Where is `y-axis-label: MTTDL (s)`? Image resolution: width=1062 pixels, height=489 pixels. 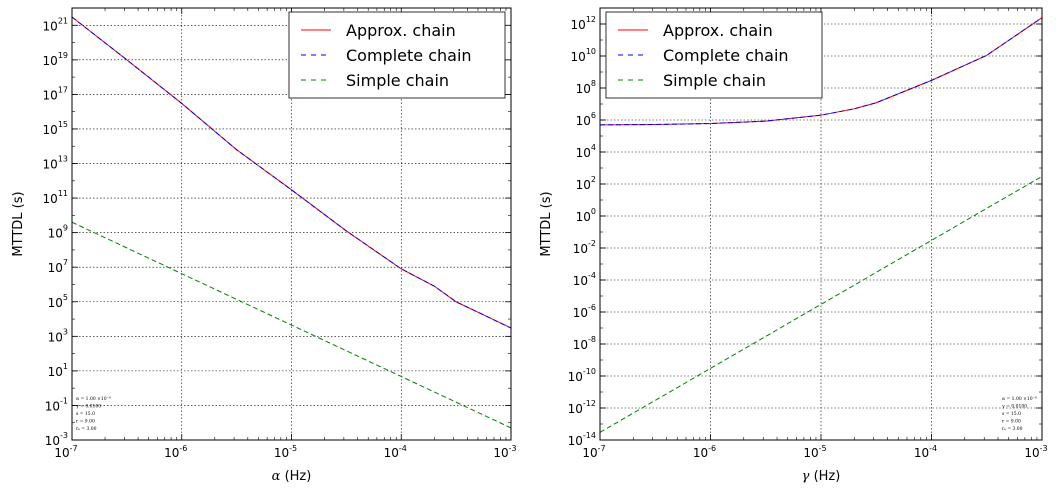 y-axis-label: MTTDL (s) is located at coordinates (546, 223).